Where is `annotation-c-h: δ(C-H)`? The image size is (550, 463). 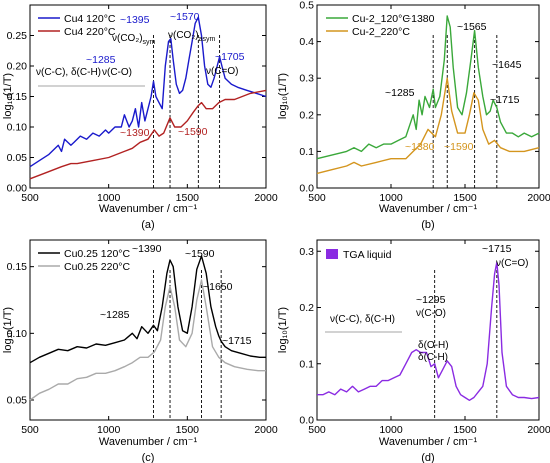 annotation-c-h: δ(C-H) is located at coordinates (433, 357).